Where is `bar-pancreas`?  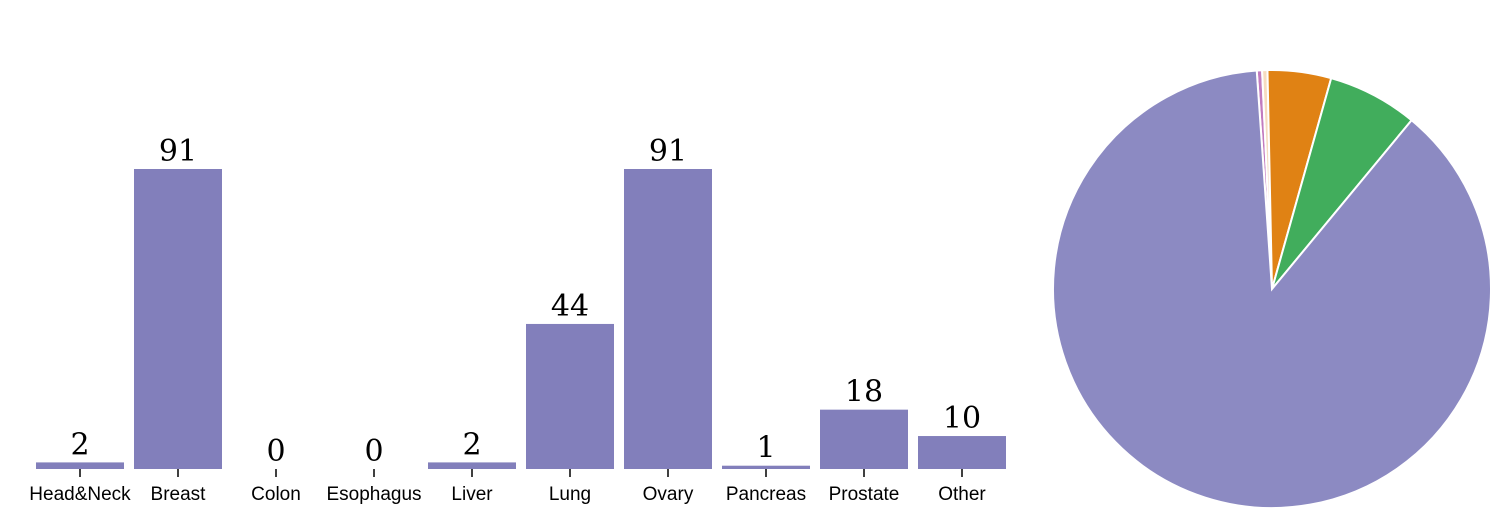
bar-pancreas is located at coordinates (766, 467).